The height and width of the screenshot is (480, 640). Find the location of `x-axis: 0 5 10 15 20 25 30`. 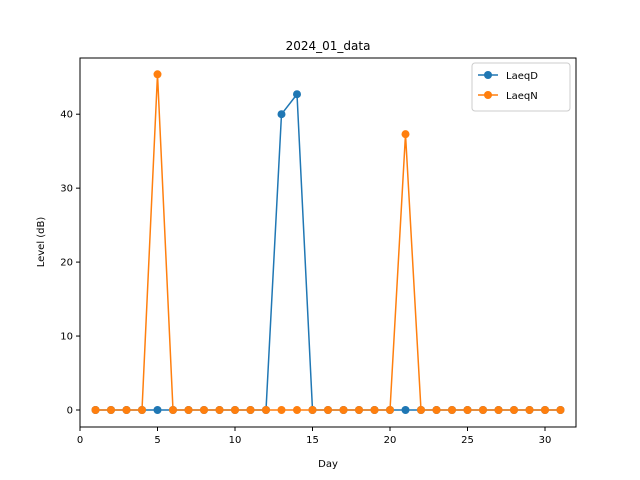

x-axis: 0 5 10 15 20 25 30 is located at coordinates (314, 436).